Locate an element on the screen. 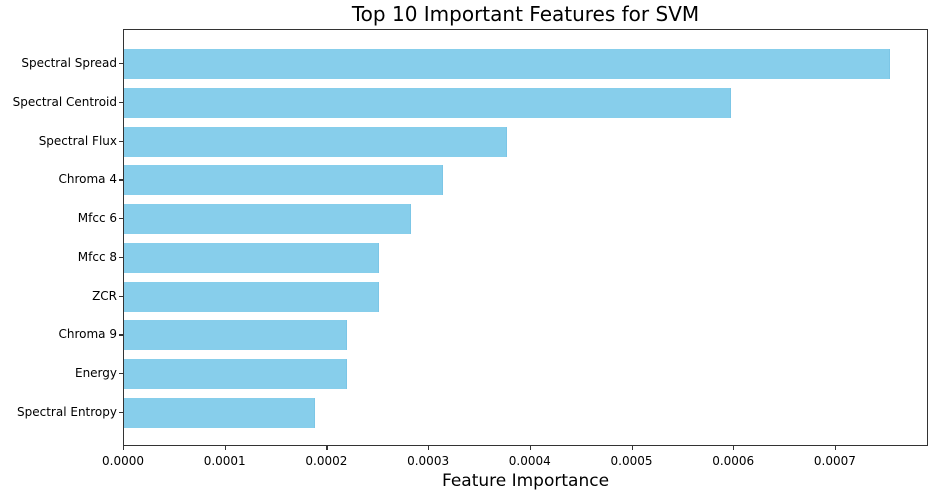 The height and width of the screenshot is (497, 935). y-tick-label: Spectral Centroid is located at coordinates (64, 101).